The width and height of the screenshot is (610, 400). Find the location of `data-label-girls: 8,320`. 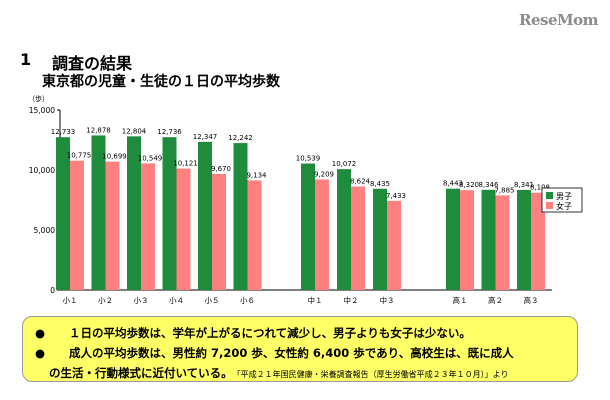

data-label-girls: 8,320 is located at coordinates (469, 185).